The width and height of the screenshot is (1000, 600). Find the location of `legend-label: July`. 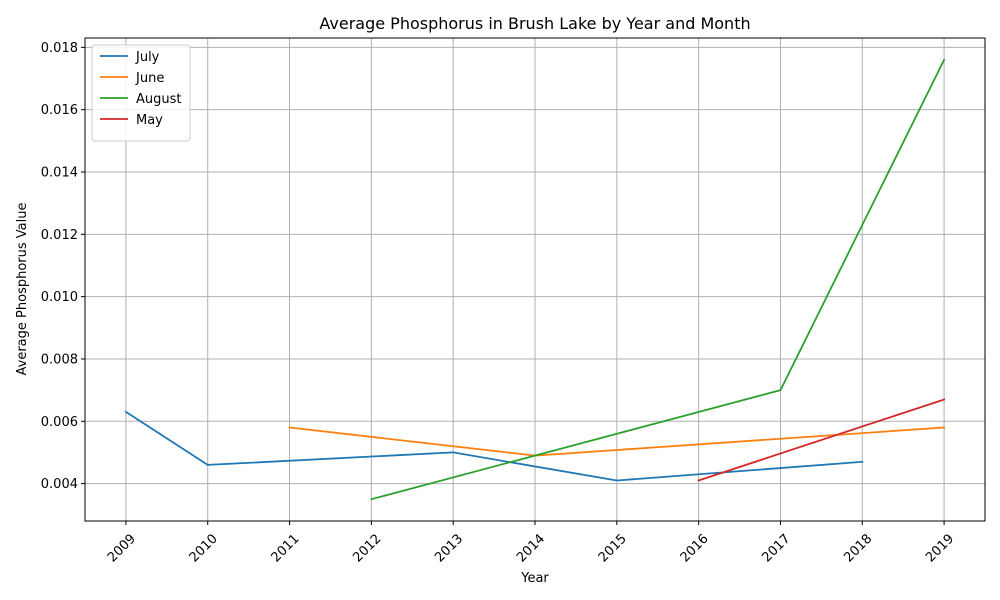

legend-label: July is located at coordinates (147, 57).